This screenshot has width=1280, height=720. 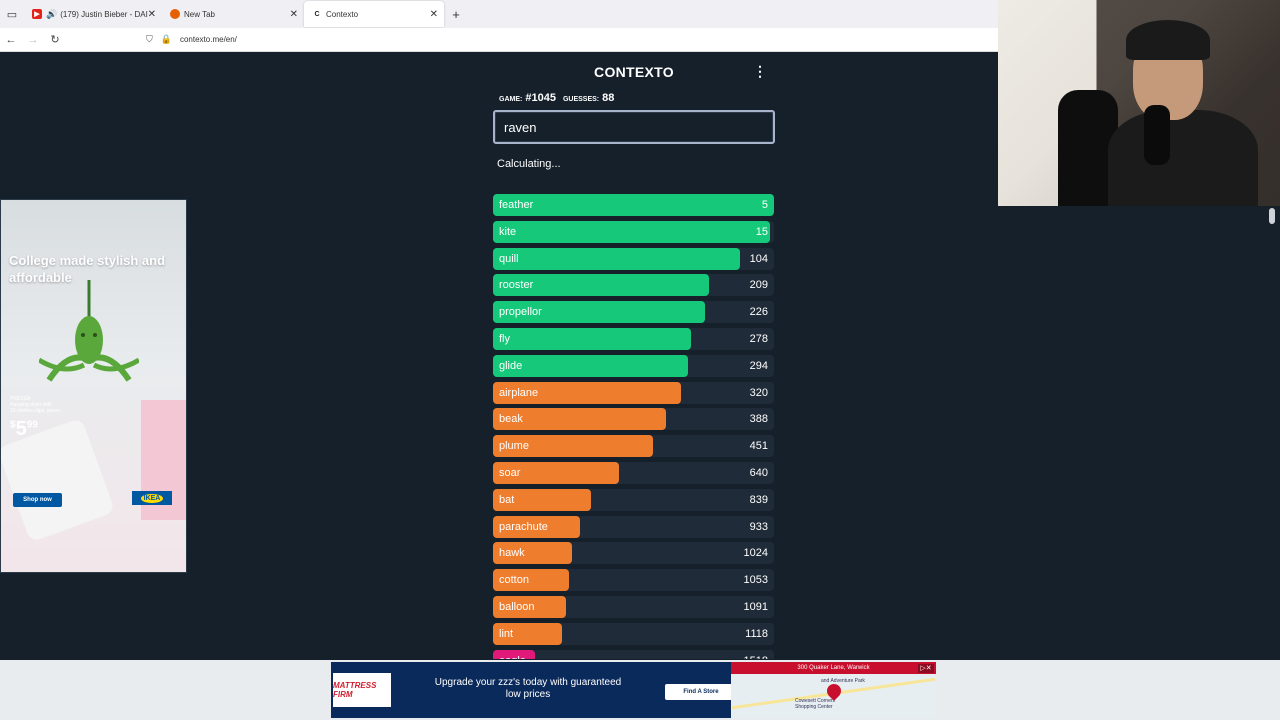 I want to click on guesses-count: 88, so click(x=608, y=98).